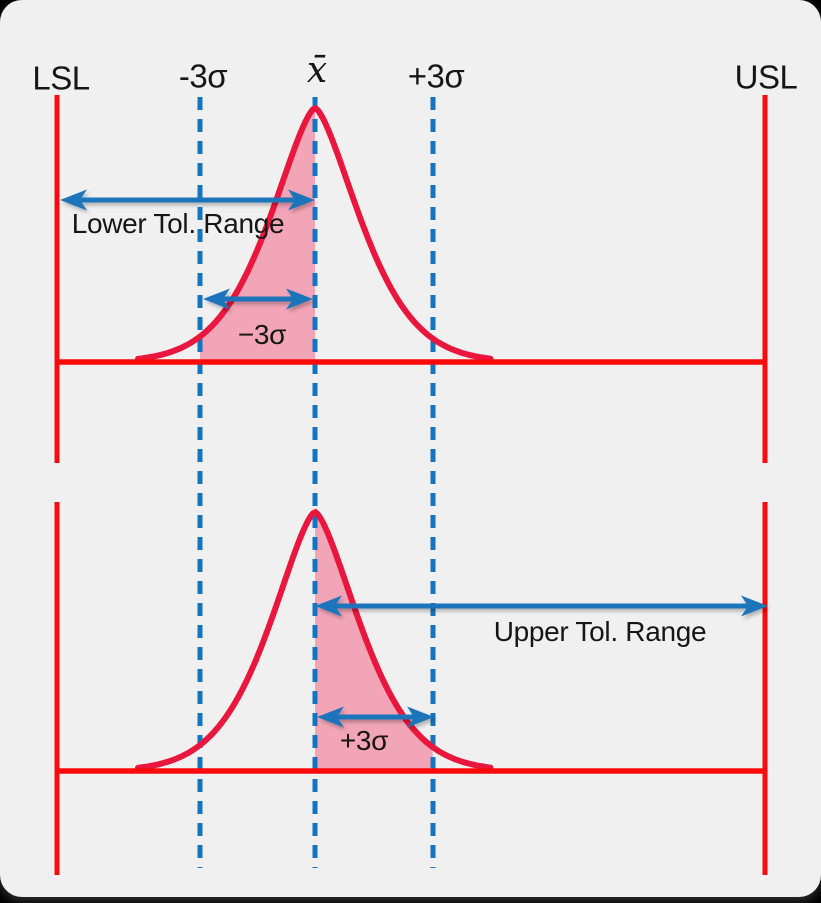 The width and height of the screenshot is (821, 903). Describe the element at coordinates (541, 606) in the screenshot. I see `upper-tol-range-arrow` at that location.